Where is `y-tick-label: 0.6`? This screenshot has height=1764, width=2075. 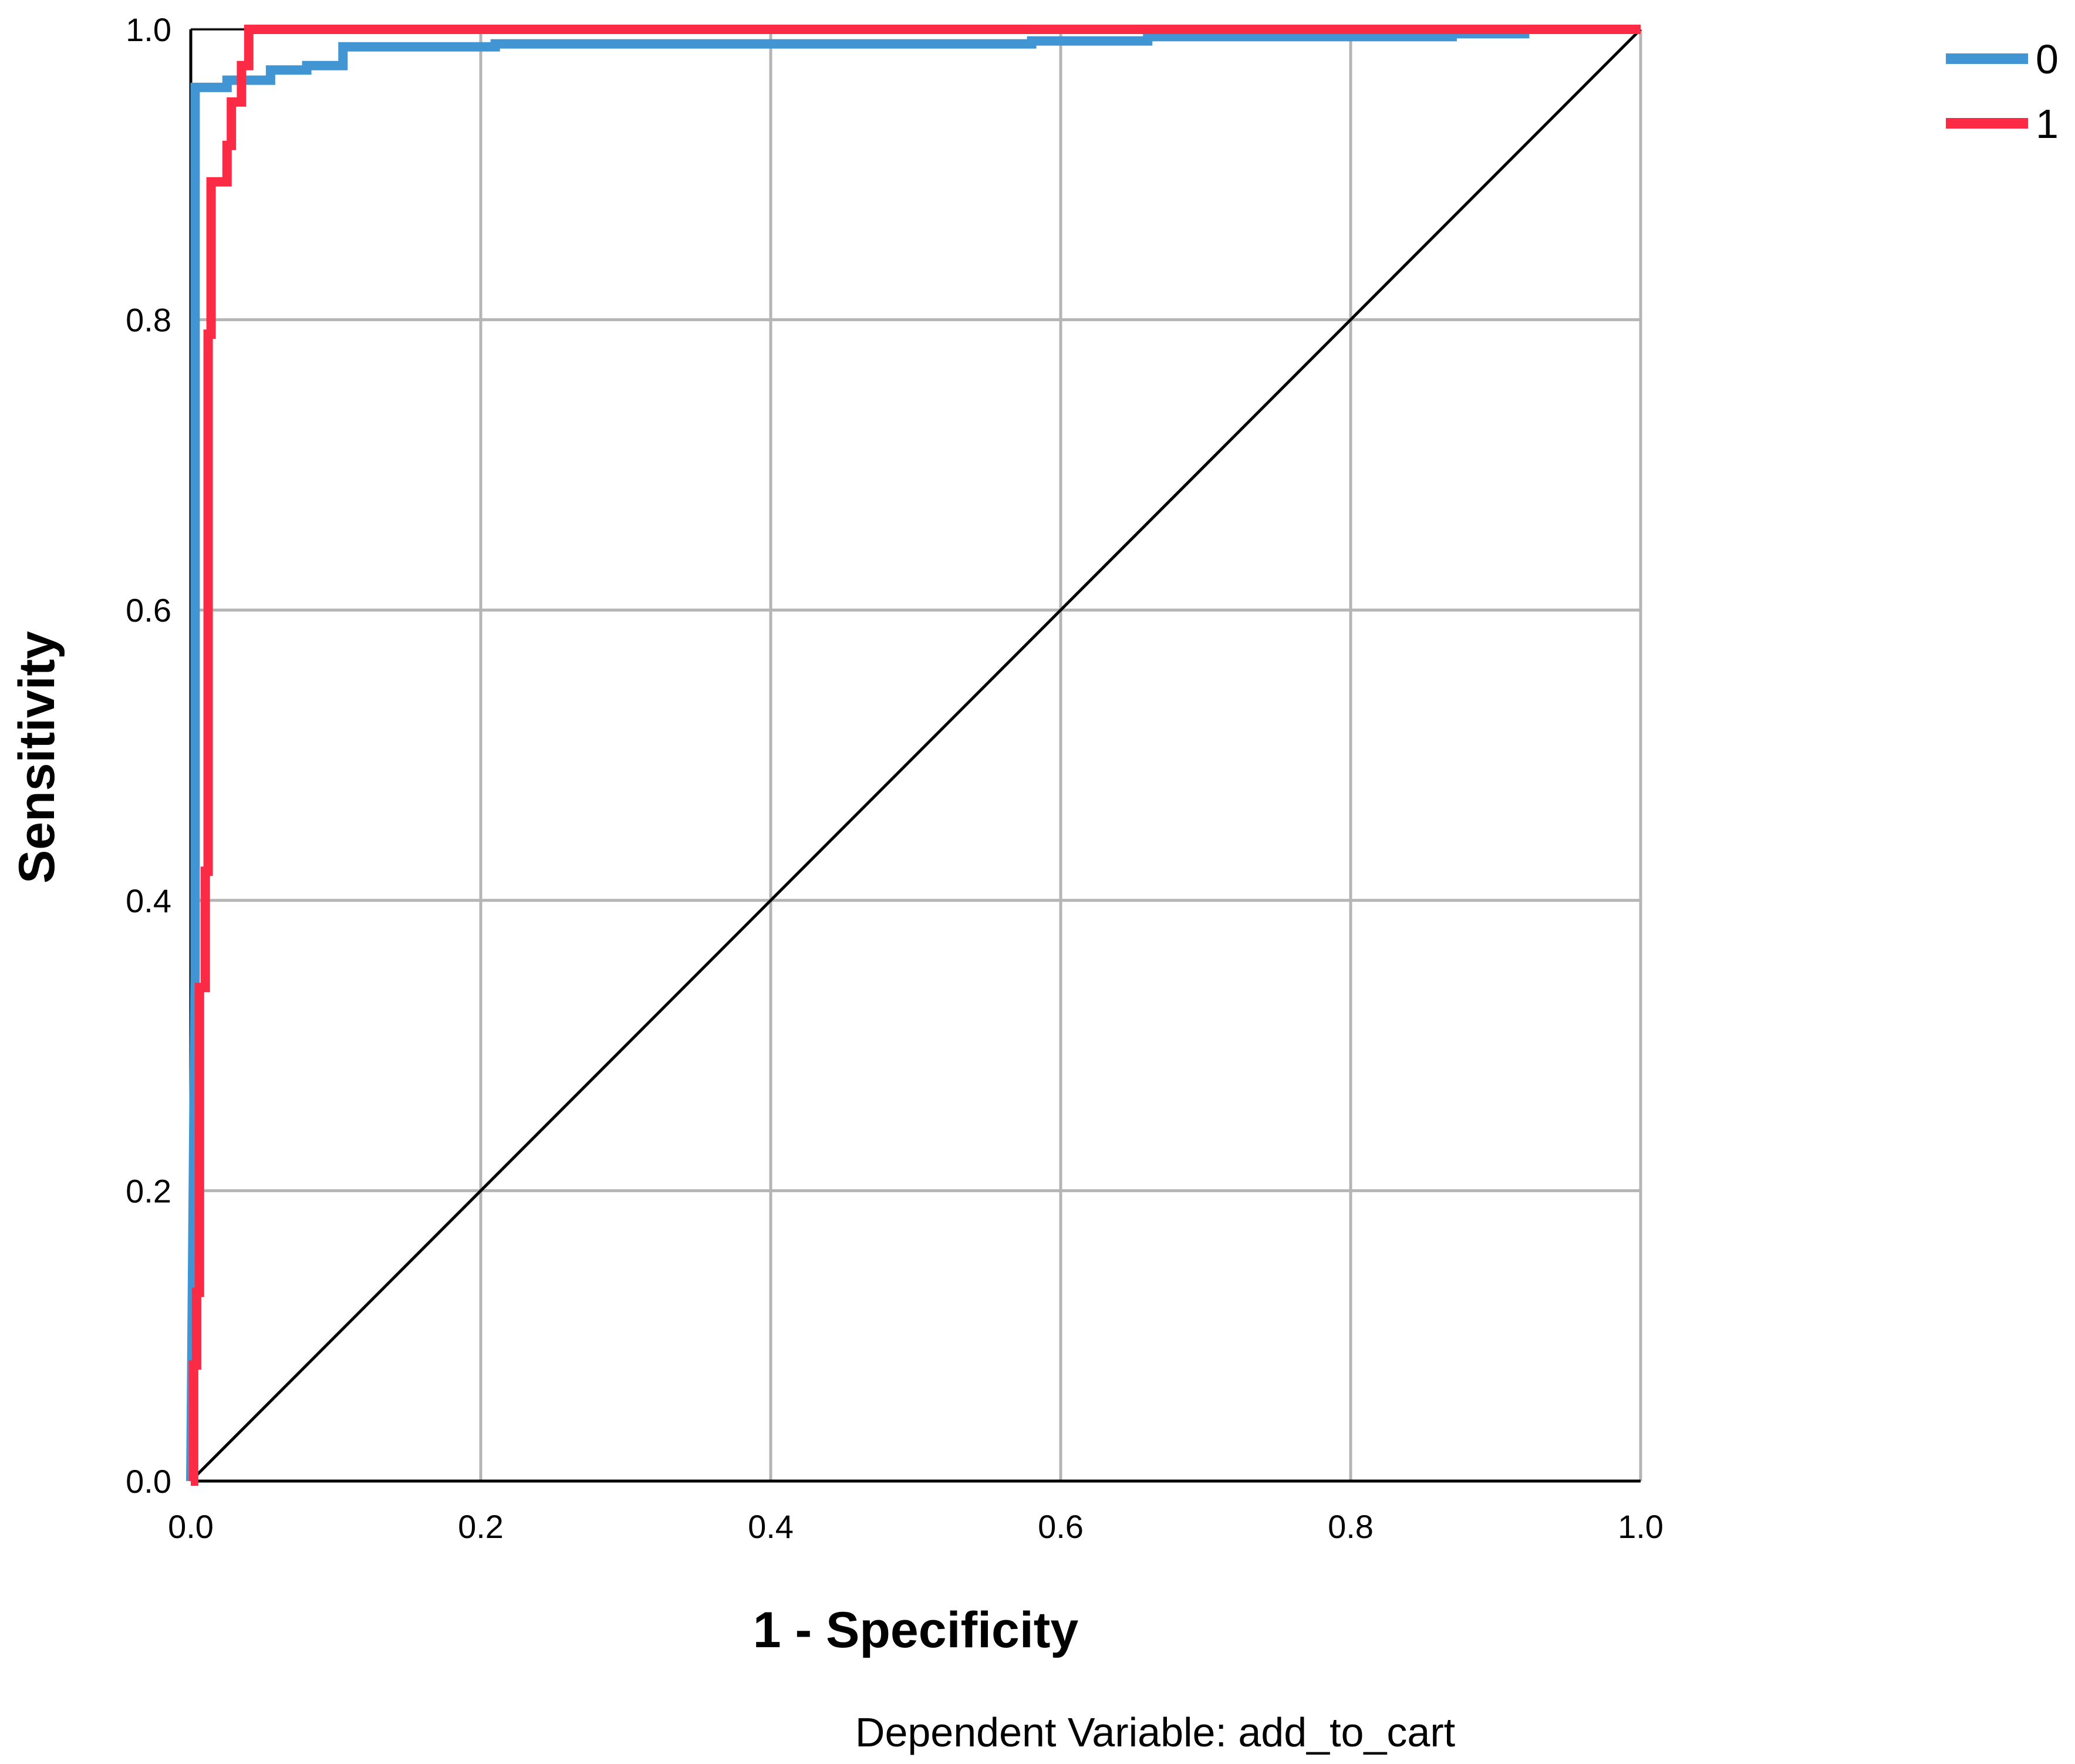
y-tick-label: 0.6 is located at coordinates (148, 610).